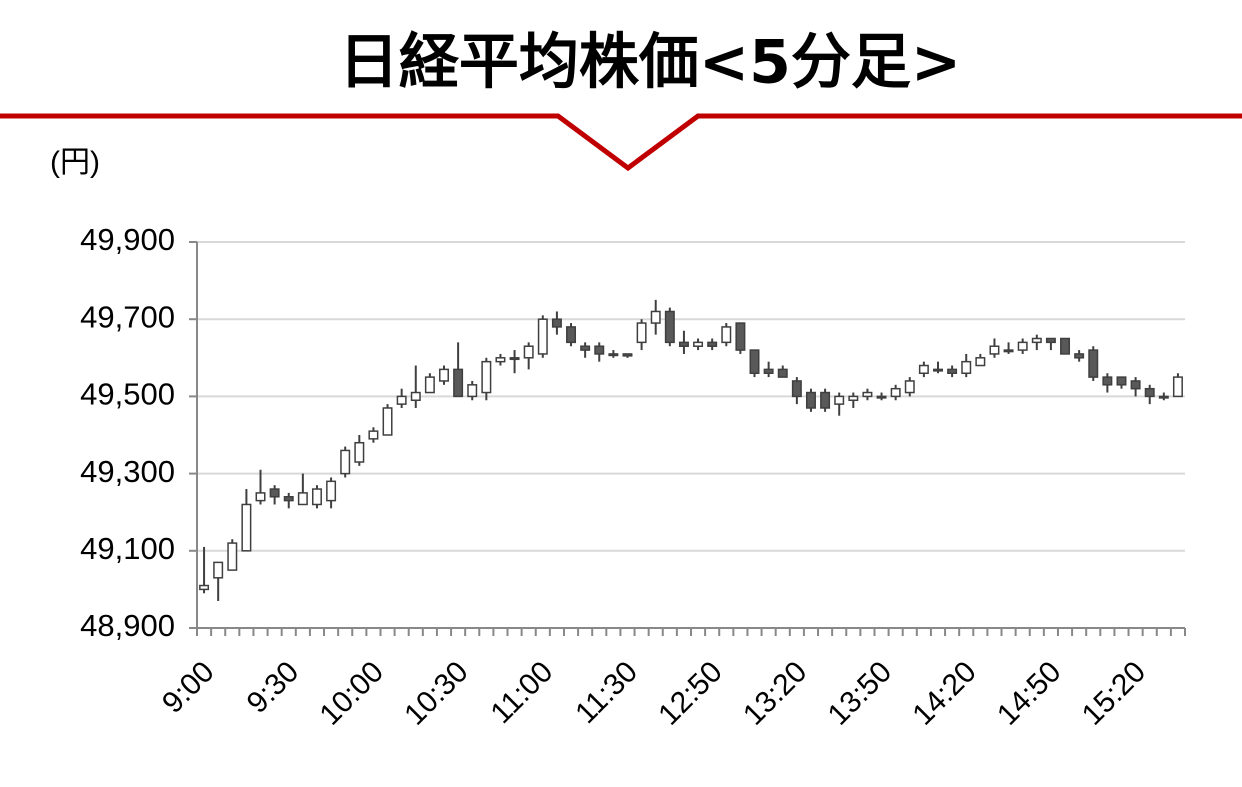 The width and height of the screenshot is (1242, 787). I want to click on y-tick-label: 49,100, so click(127, 548).